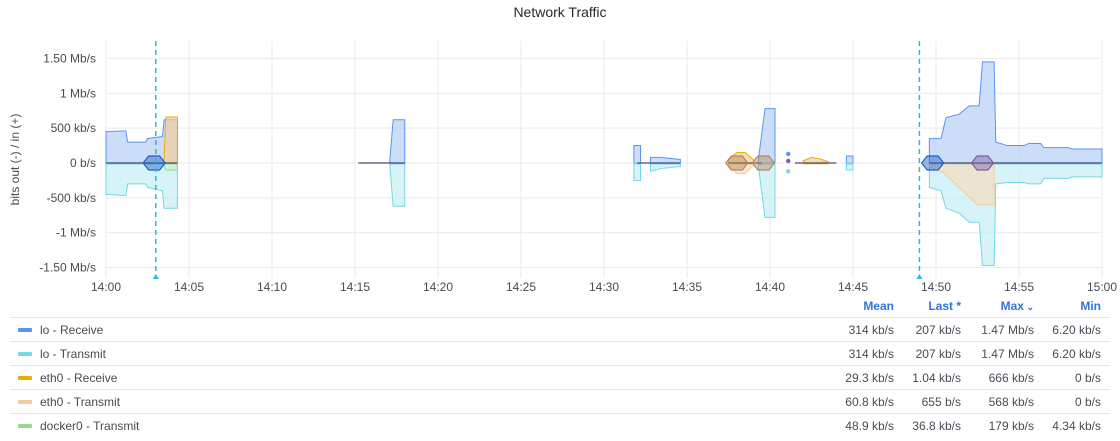  Describe the element at coordinates (1011, 426) in the screenshot. I see `legend-max-value: 179 kb/s` at that location.